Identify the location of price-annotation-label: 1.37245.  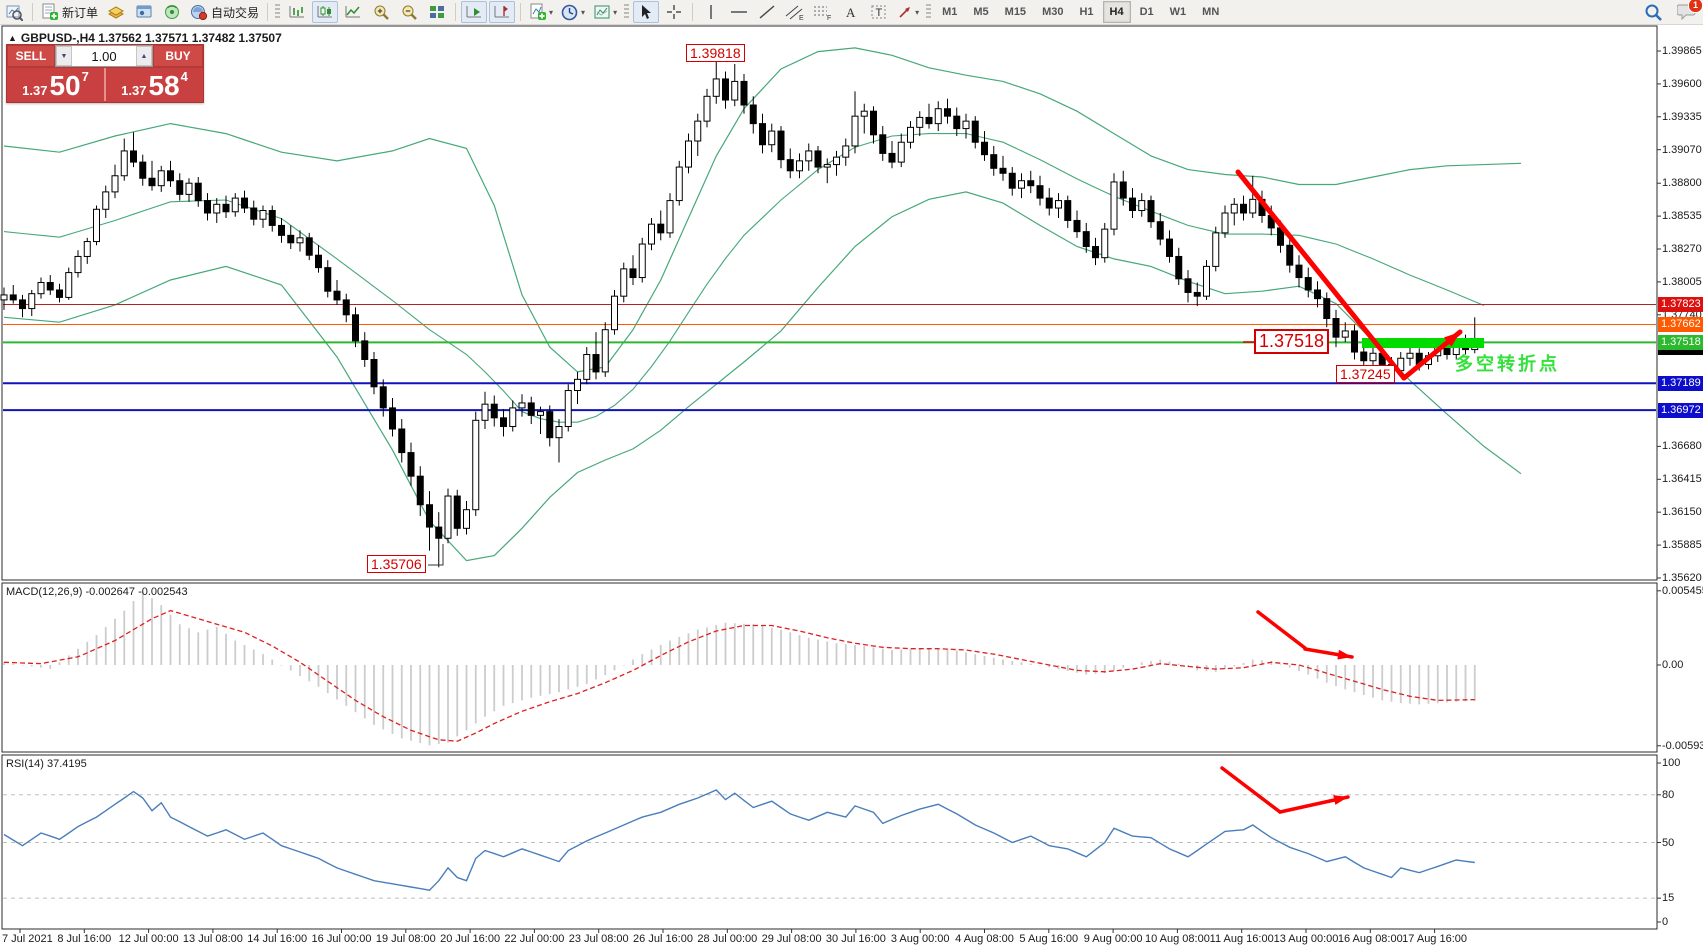
(1365, 374).